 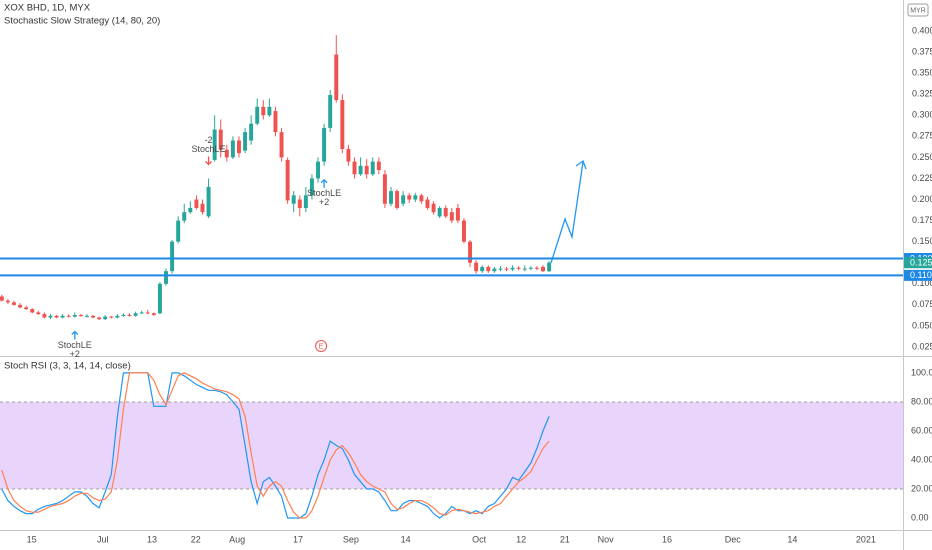 I want to click on signal-qty: +2, so click(x=324, y=202).